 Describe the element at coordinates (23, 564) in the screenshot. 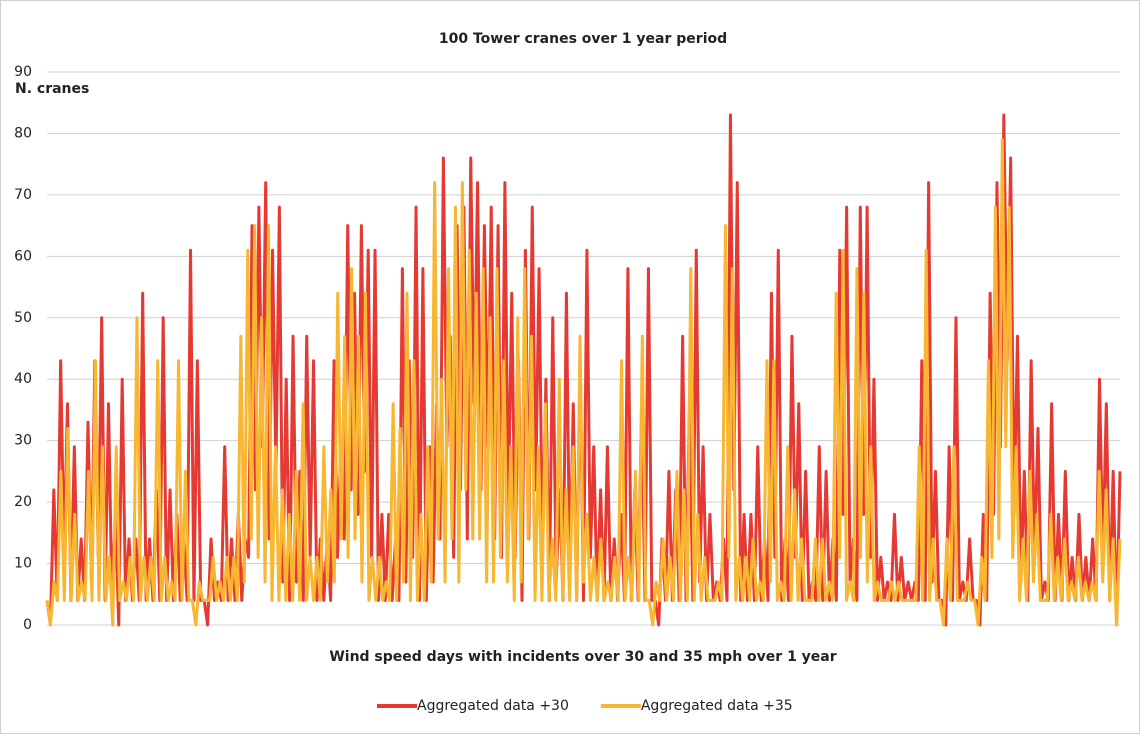

I see `y-tick-label: 10` at that location.